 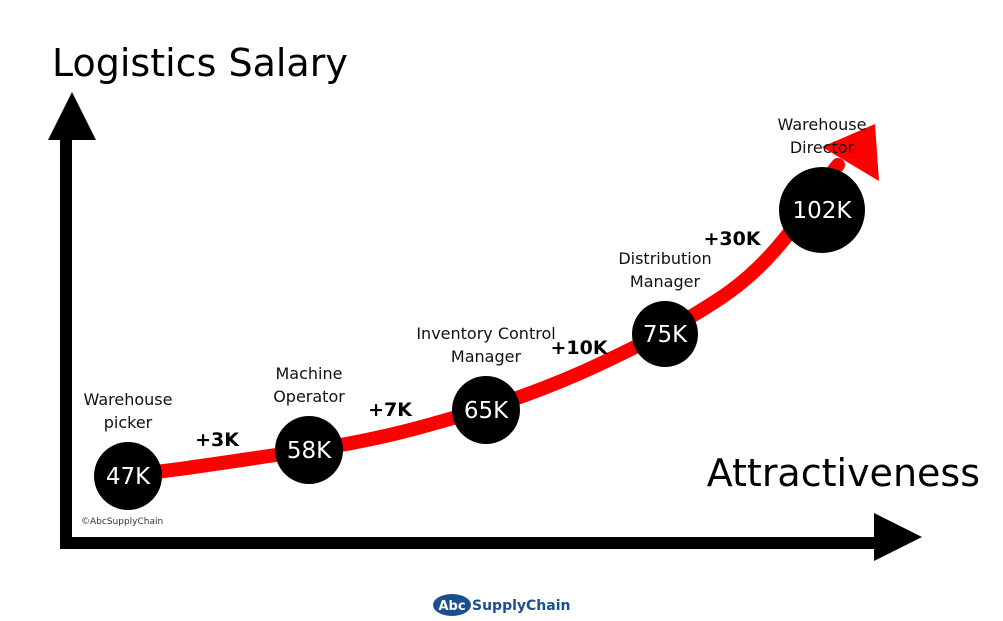 I want to click on delta-label: +30K, so click(x=732, y=239).